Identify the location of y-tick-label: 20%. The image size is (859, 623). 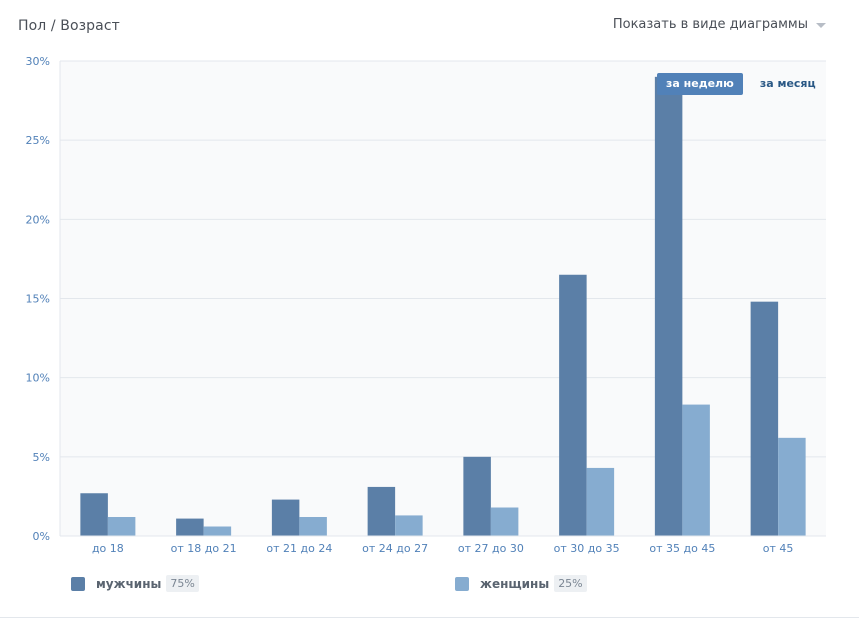
(38, 219).